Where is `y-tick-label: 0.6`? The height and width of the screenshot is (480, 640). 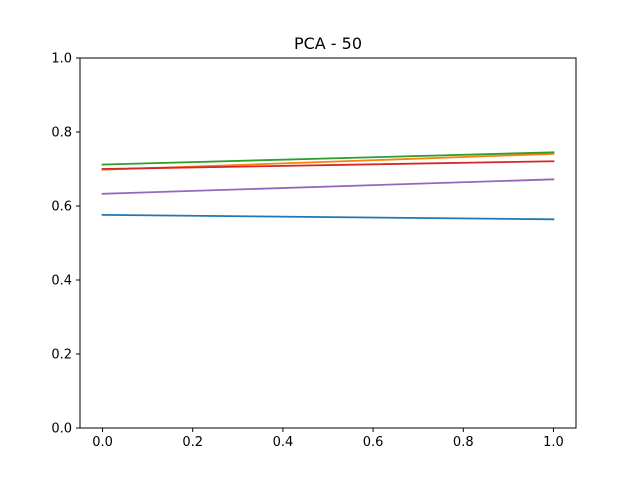
y-tick-label: 0.6 is located at coordinates (61, 207).